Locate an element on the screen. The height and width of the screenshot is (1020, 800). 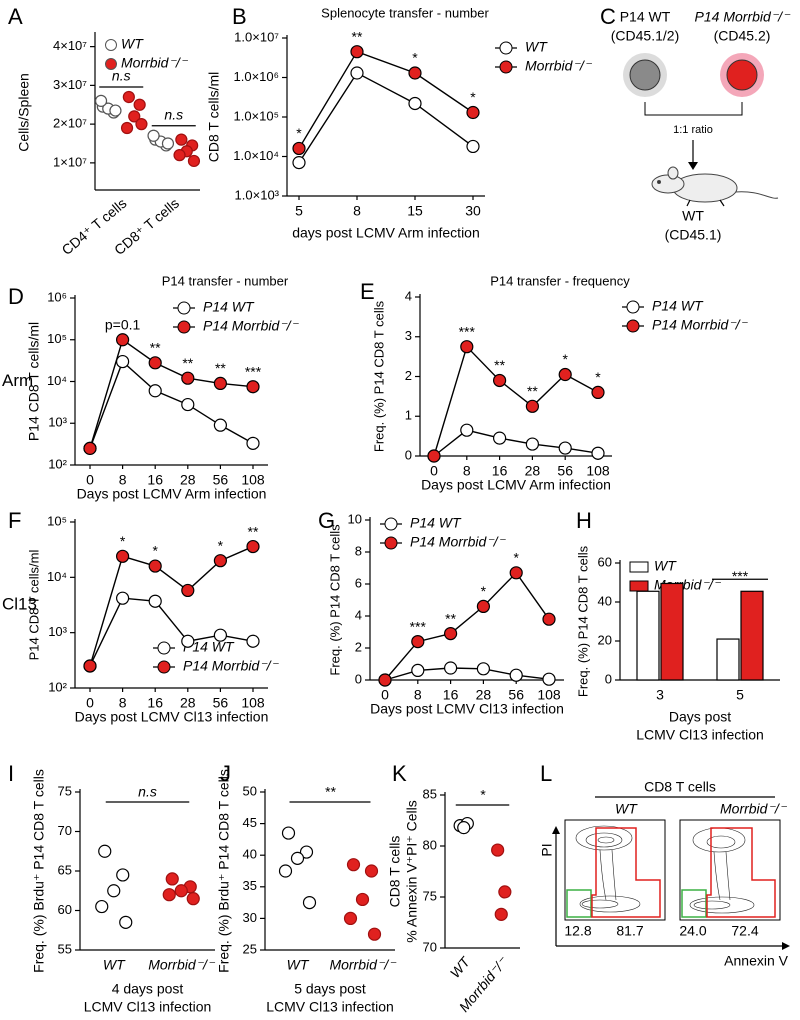
y-tick-label: 1.0×10³ is located at coordinates (257, 194).